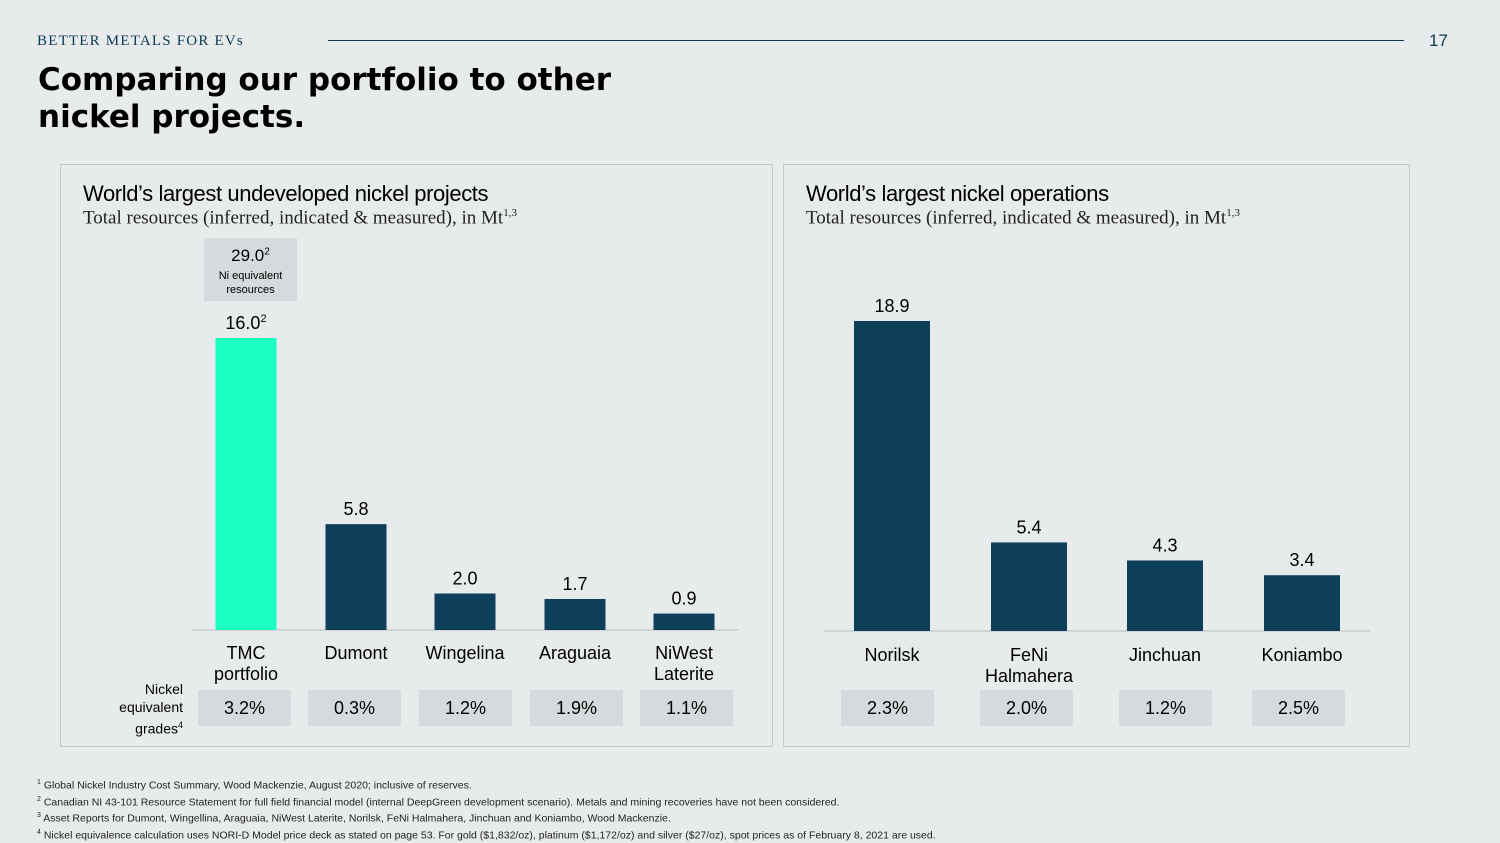 The width and height of the screenshot is (1500, 843). I want to click on category-label: NiWest Laterite, so click(684, 663).